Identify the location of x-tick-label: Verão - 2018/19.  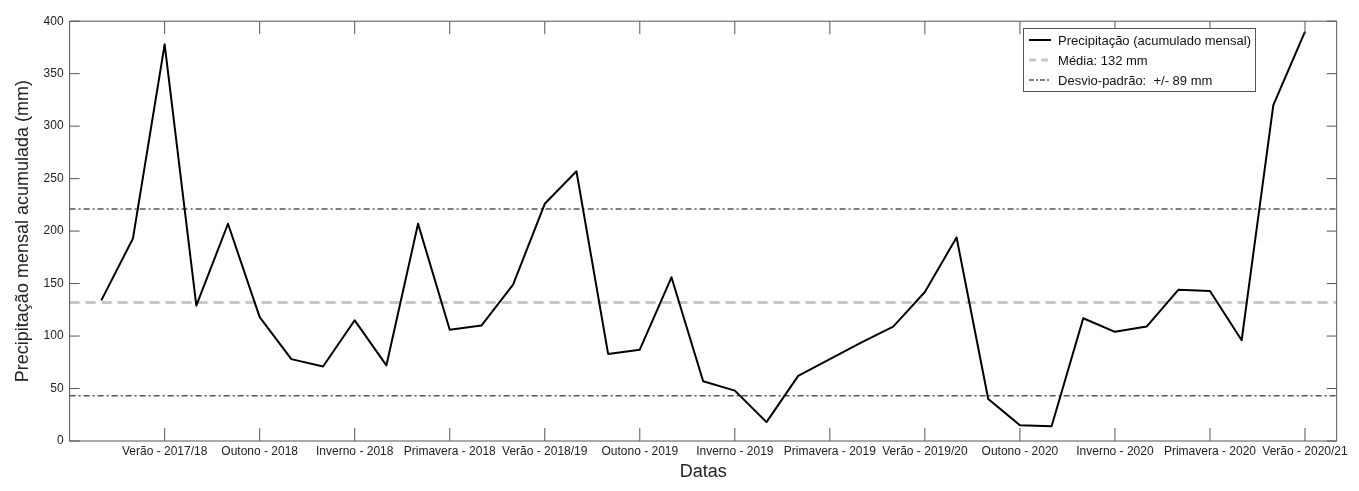
(545, 450).